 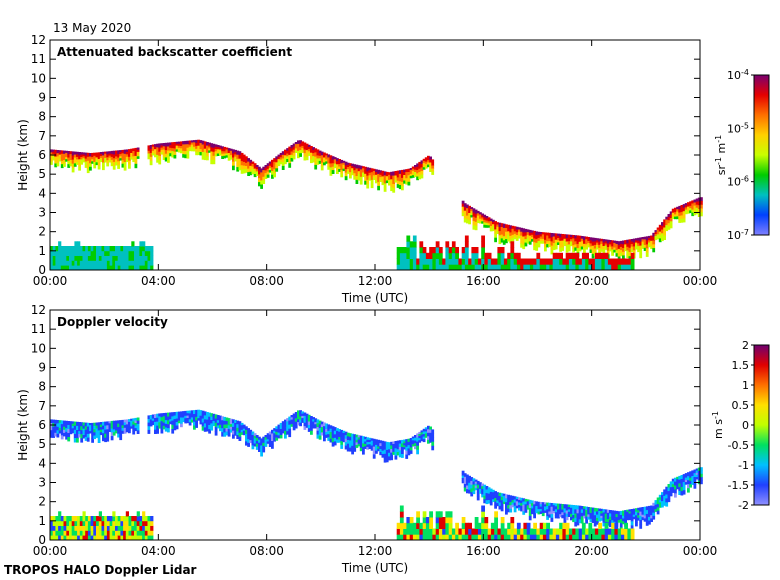 What do you see at coordinates (42, 425) in the screenshot?
I see `y-tick-label: 6` at bounding box center [42, 425].